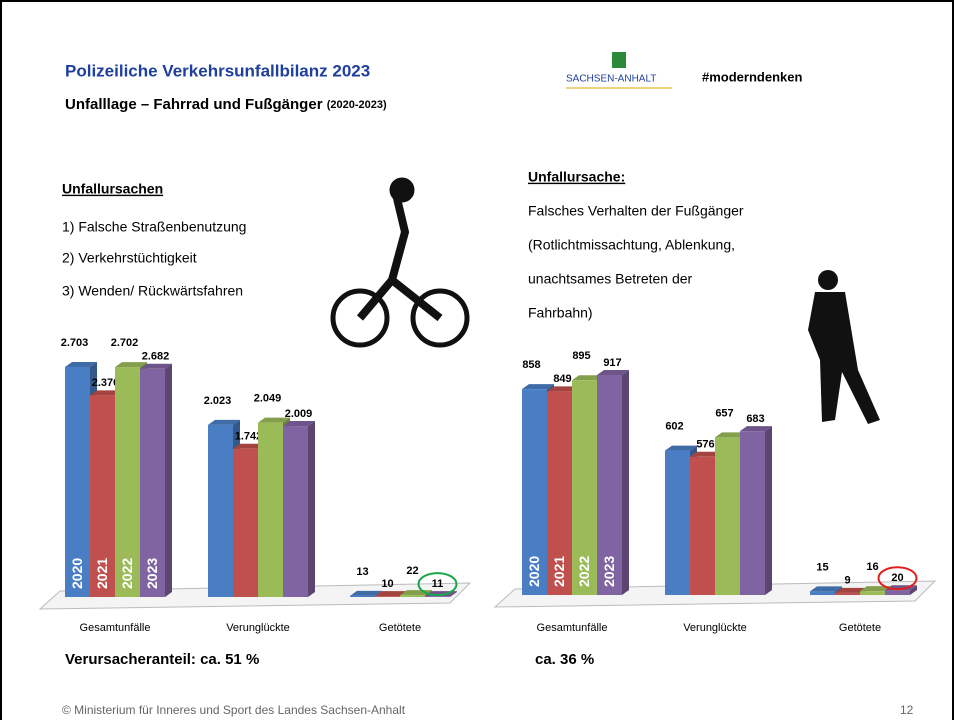 The image size is (954, 720). I want to click on value-label: 2.023, so click(218, 401).